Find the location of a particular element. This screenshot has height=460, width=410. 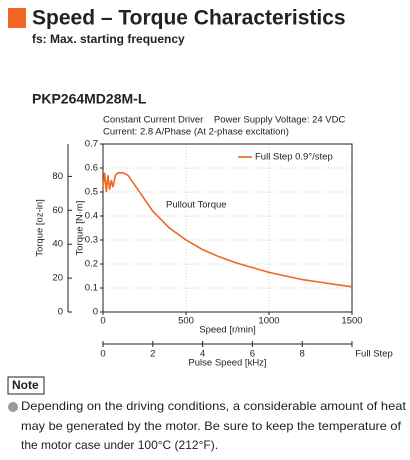

y-tick-label: 0.7 is located at coordinates (91, 144).